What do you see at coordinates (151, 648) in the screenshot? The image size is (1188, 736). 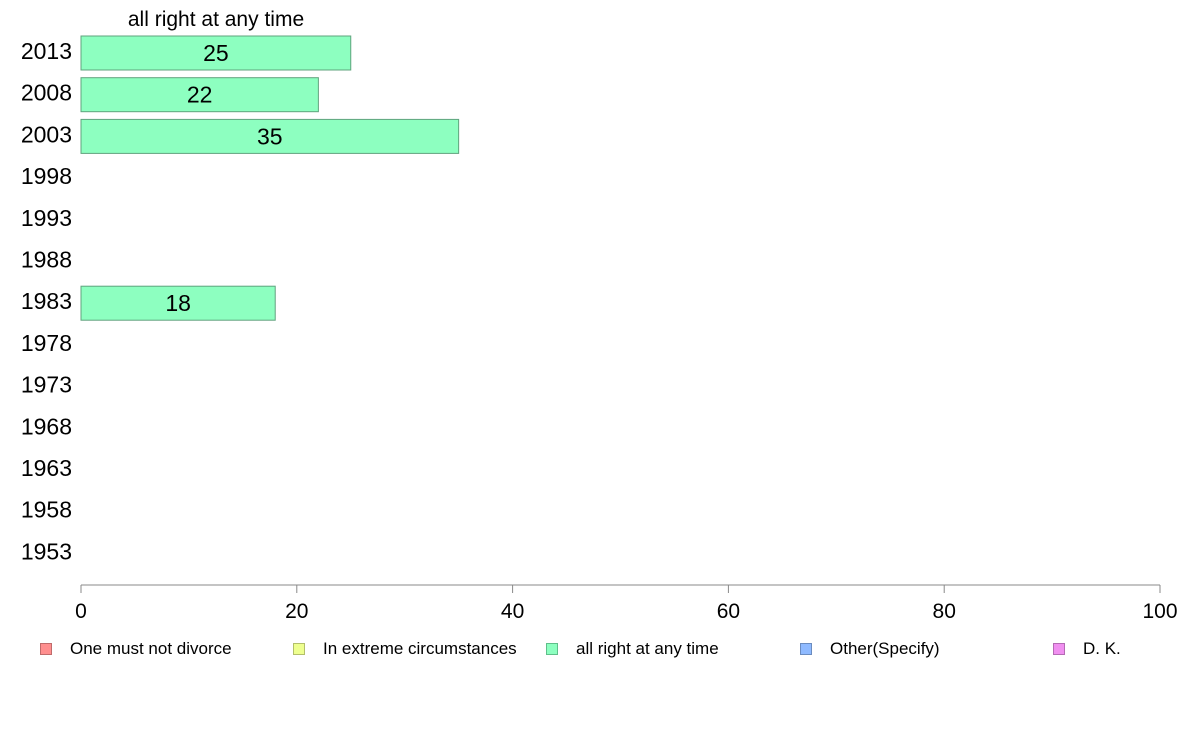 I see `legend-label: One must not divorce` at bounding box center [151, 648].